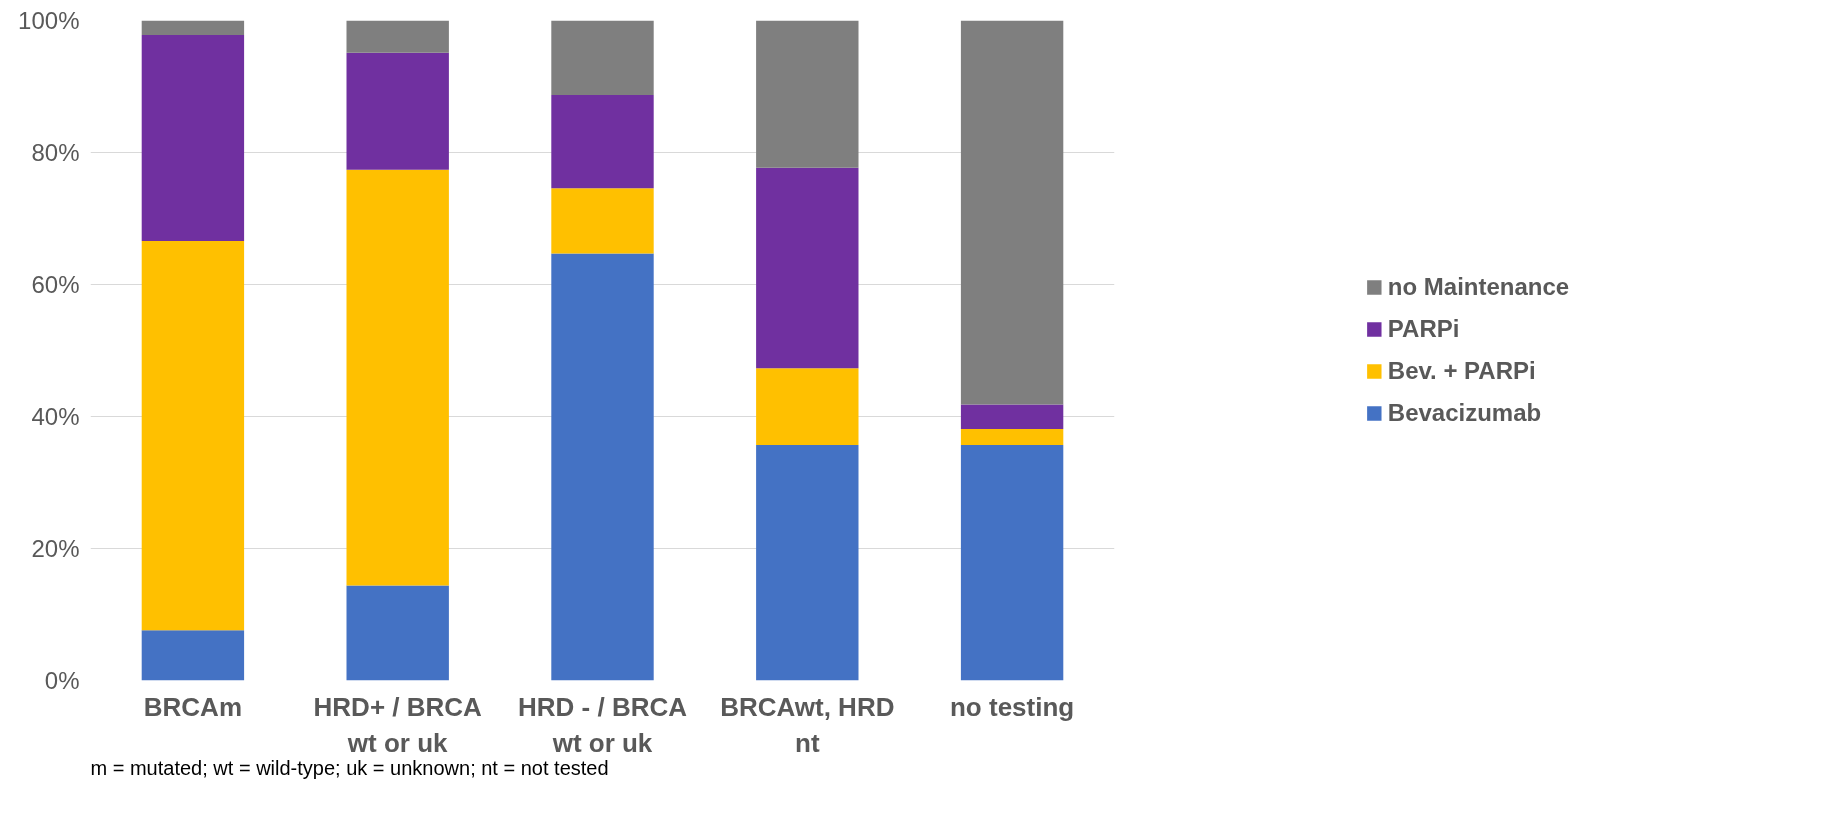 The height and width of the screenshot is (826, 1839). Describe the element at coordinates (349, 767) in the screenshot. I see `text: m = mutated; wt = wild-type; uk = unknown; nt = not tested` at that location.